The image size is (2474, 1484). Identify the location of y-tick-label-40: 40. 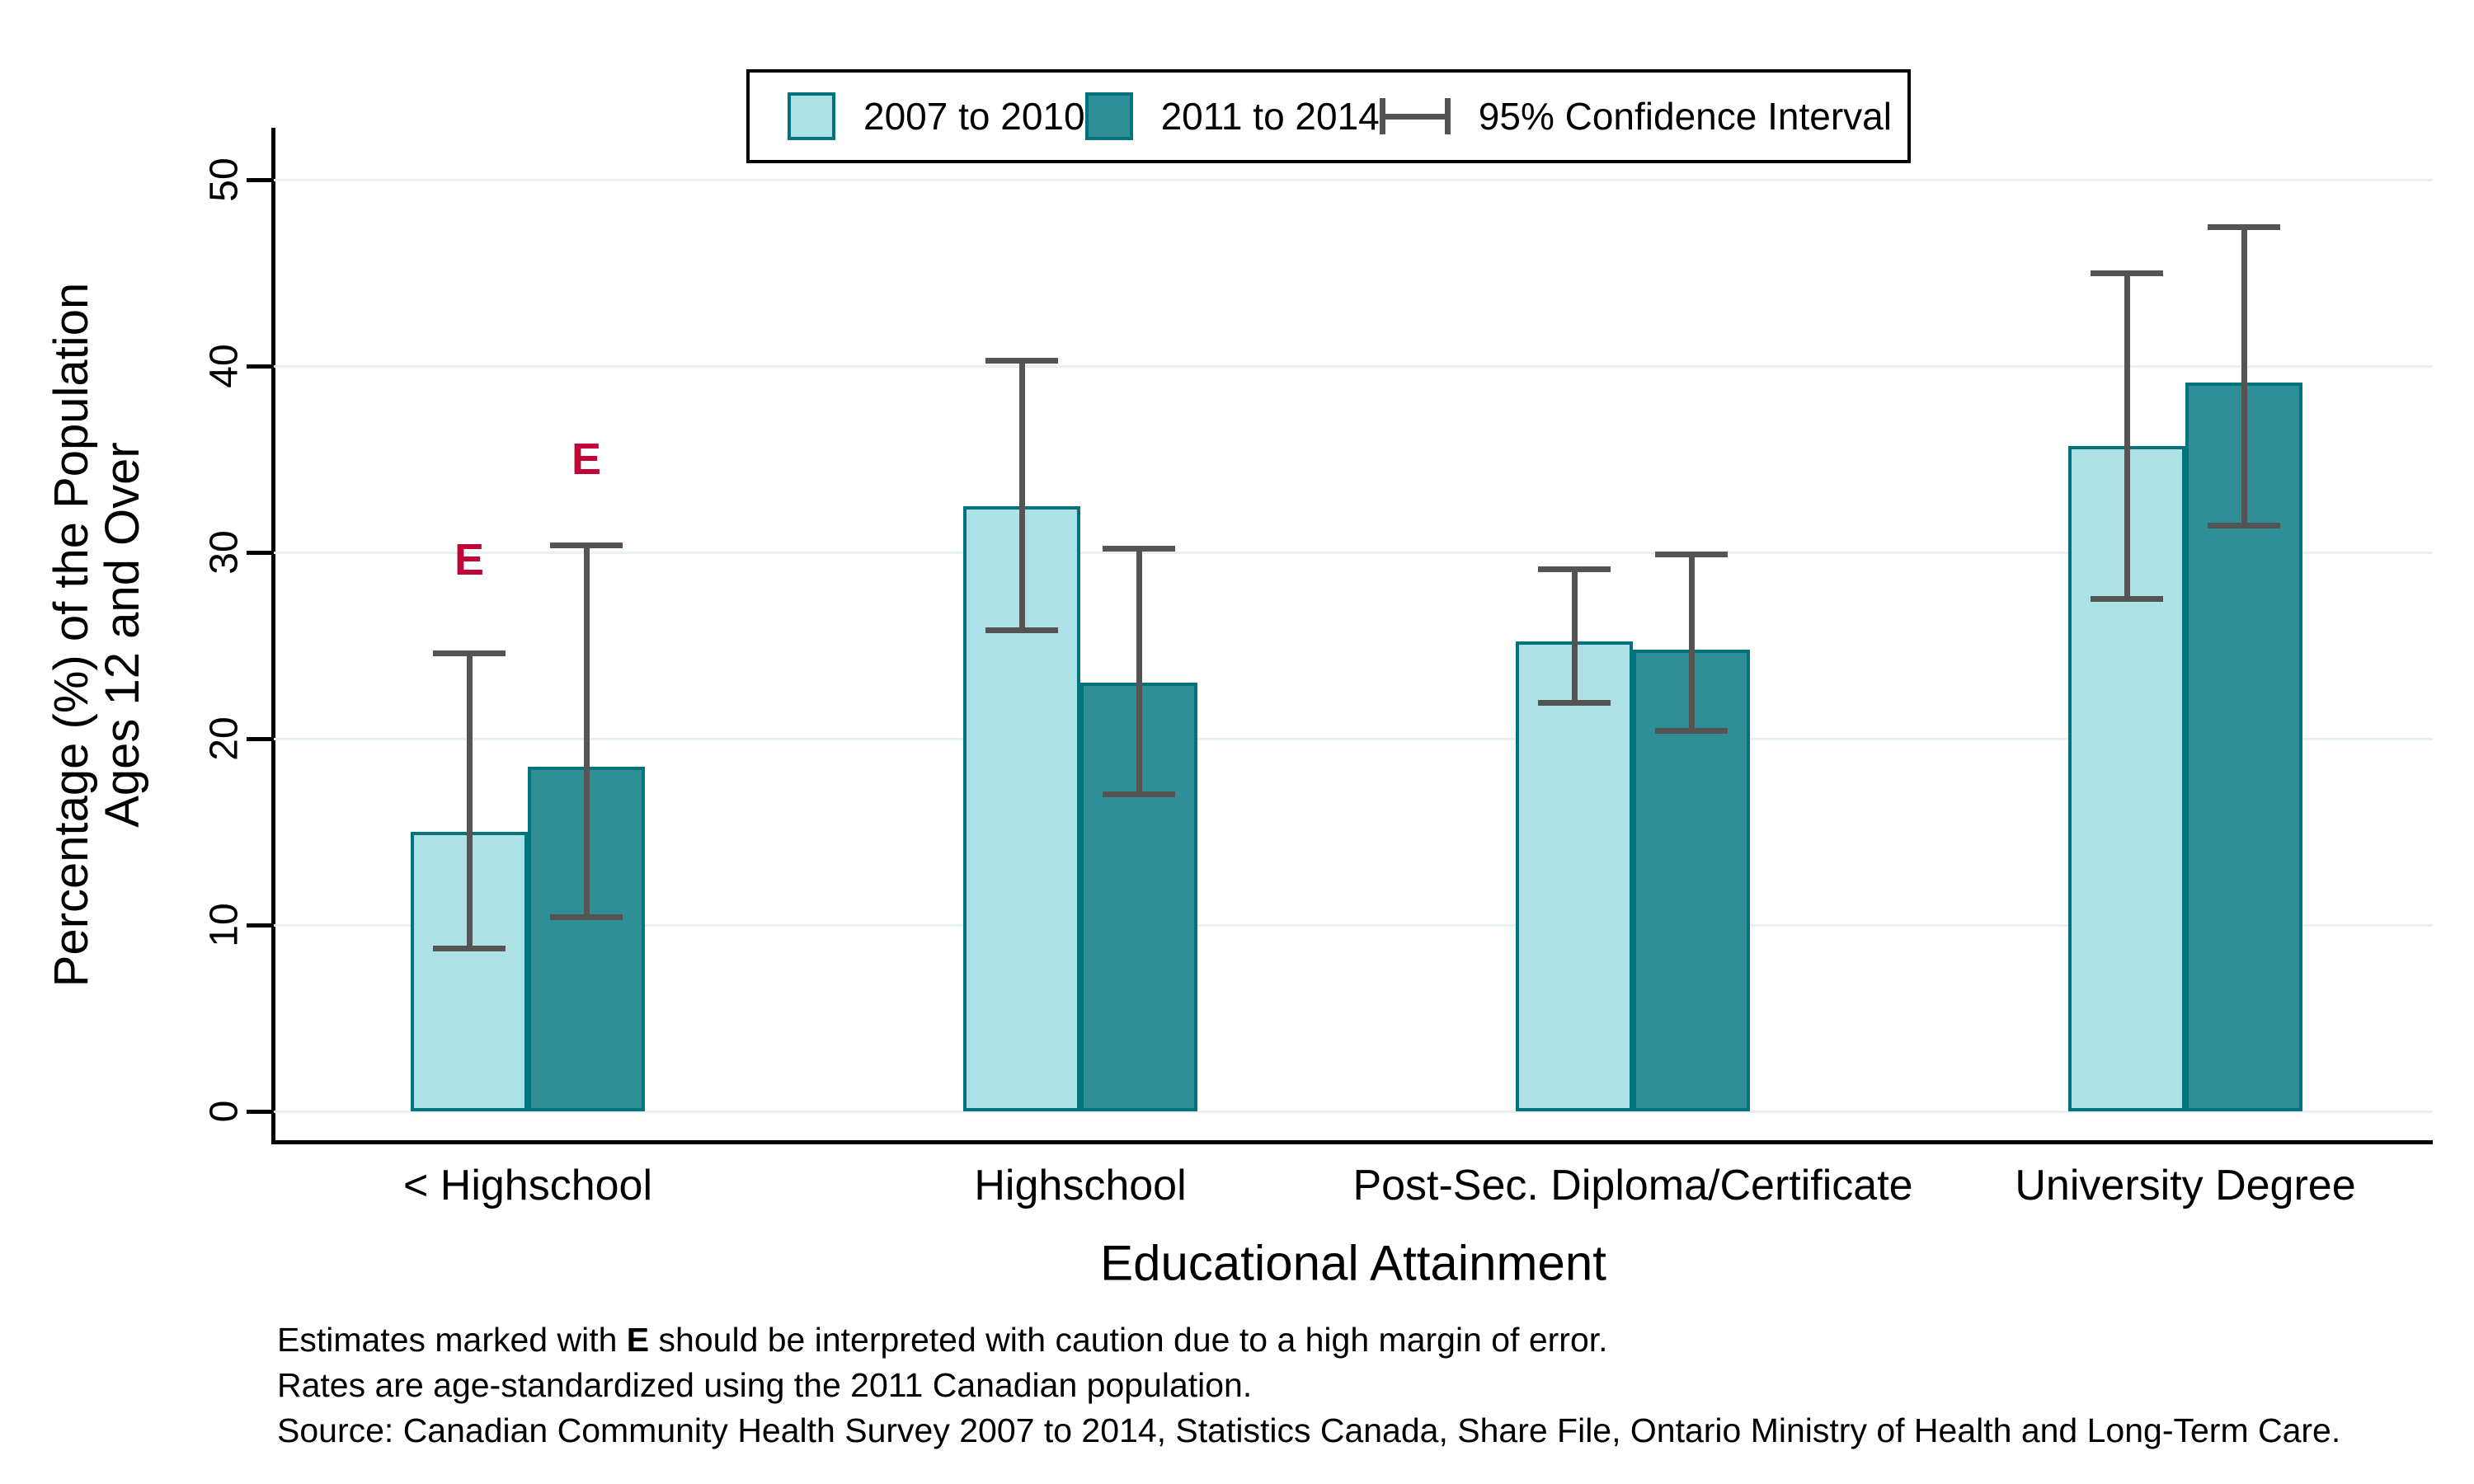
(224, 366).